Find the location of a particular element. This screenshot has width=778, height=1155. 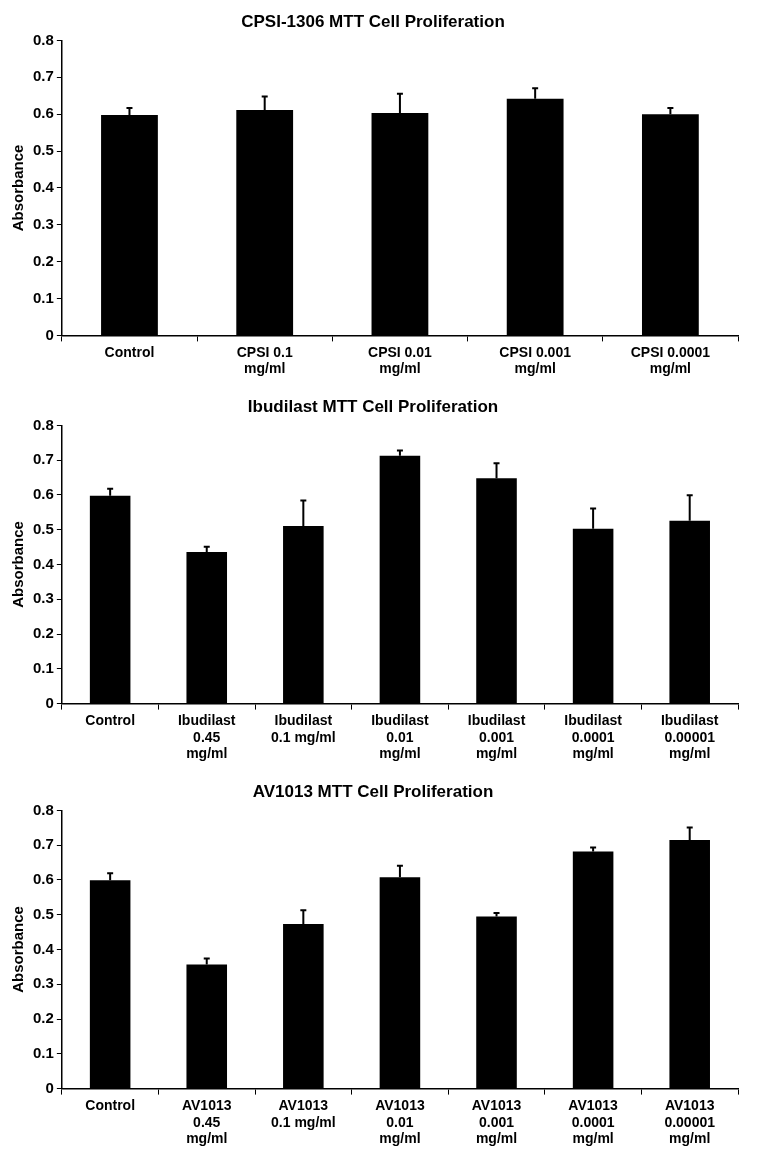

x-tick-label: Ibudilast 0.001 mg/ml is located at coordinates (496, 736).